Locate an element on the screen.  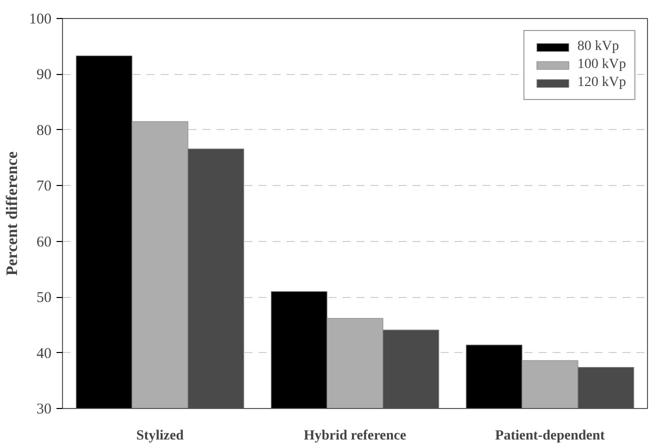
y-tick-label: 90 is located at coordinates (44, 75).